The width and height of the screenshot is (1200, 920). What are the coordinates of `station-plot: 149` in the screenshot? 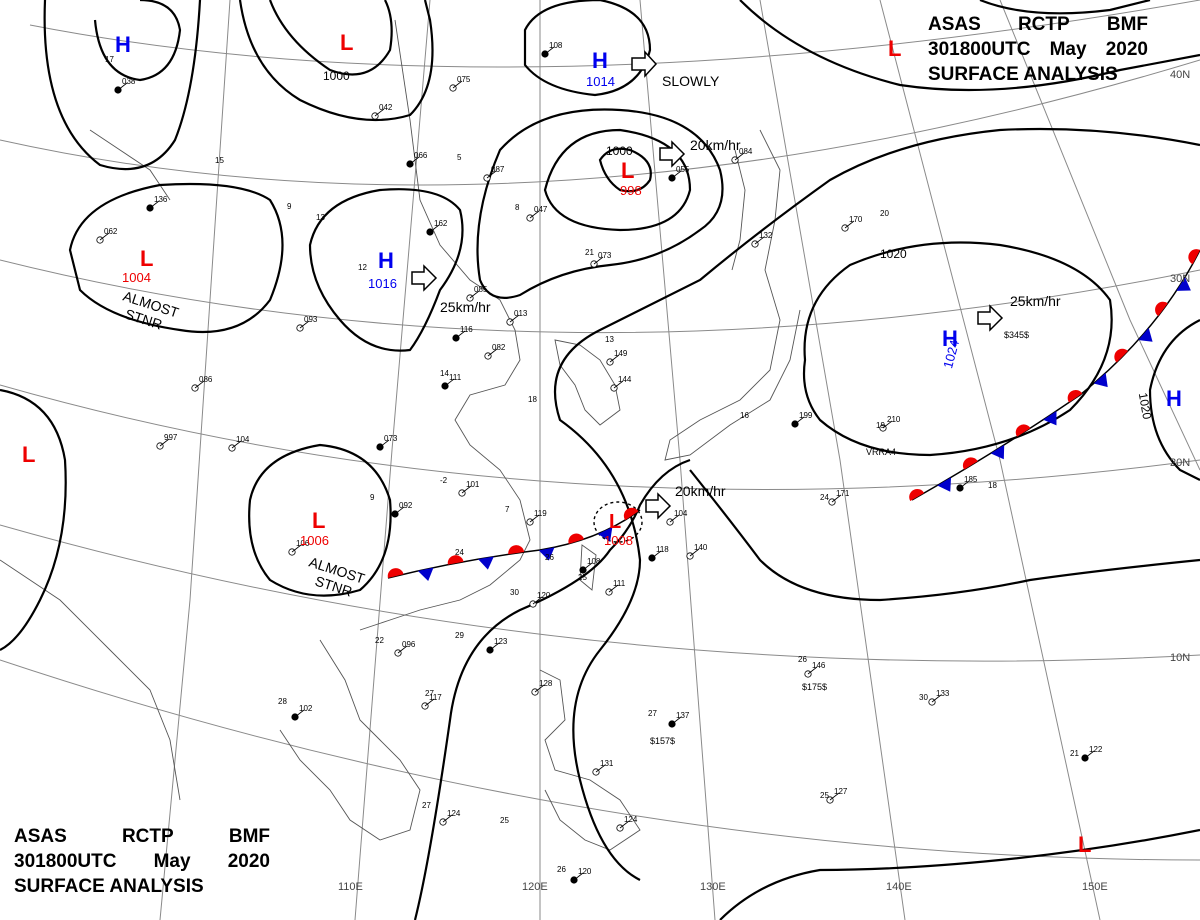 It's located at (617, 357).